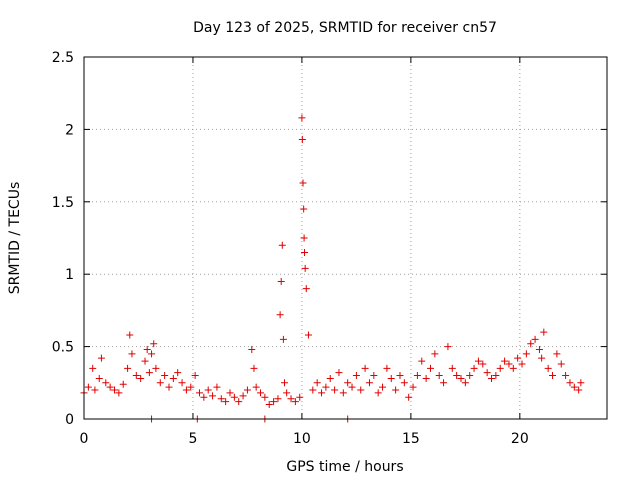  I want to click on y-tick-label: 2.5, so click(63, 58).